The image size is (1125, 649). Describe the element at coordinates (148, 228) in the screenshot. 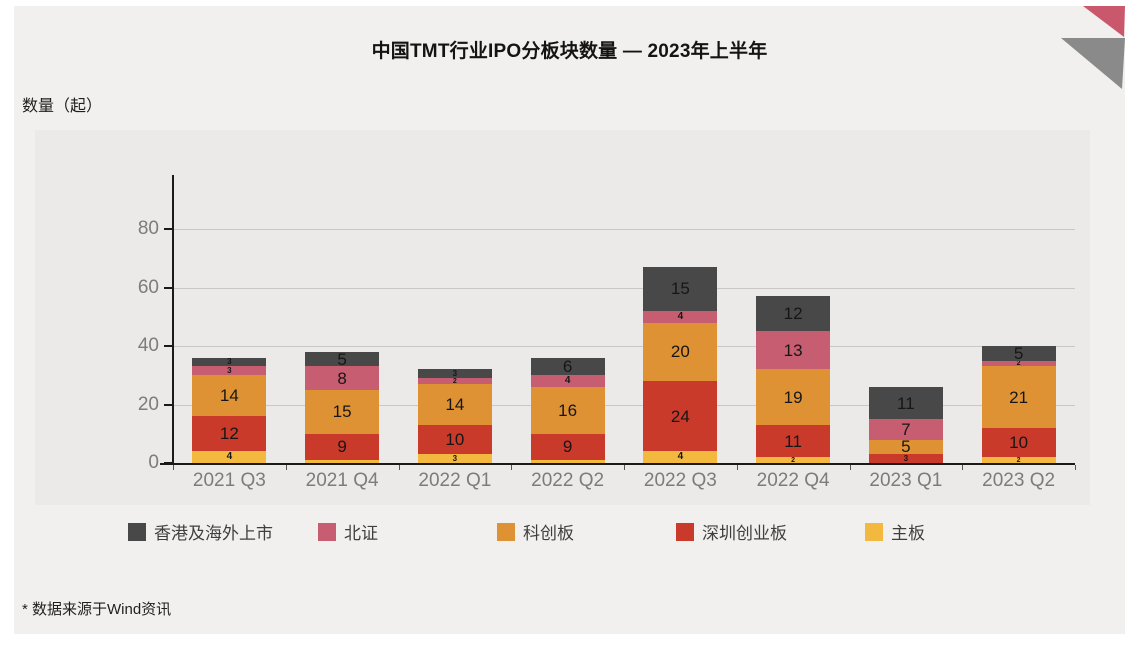

I see `y-tick-label: 80` at that location.